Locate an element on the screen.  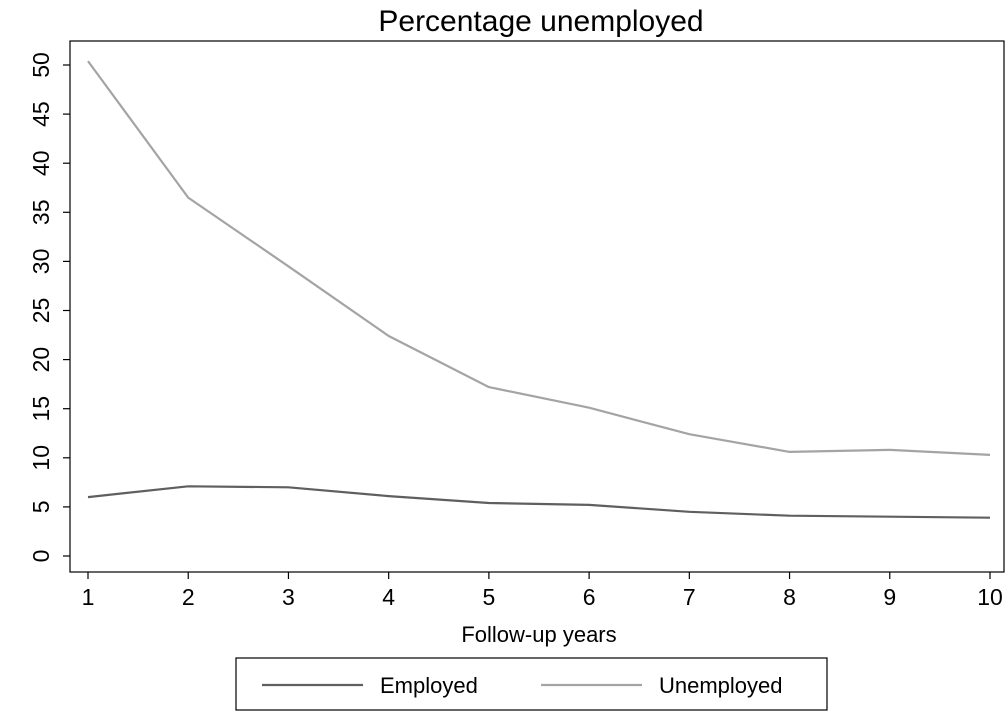
y-tick-label: 35 is located at coordinates (41, 213).